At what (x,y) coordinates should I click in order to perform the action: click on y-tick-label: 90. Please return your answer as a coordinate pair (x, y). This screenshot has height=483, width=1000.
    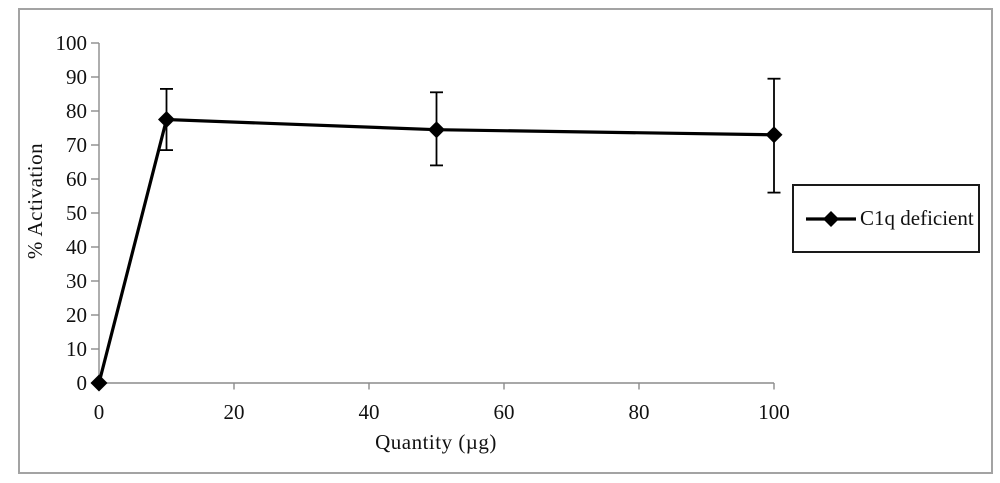
    Looking at the image, I should click on (76, 77).